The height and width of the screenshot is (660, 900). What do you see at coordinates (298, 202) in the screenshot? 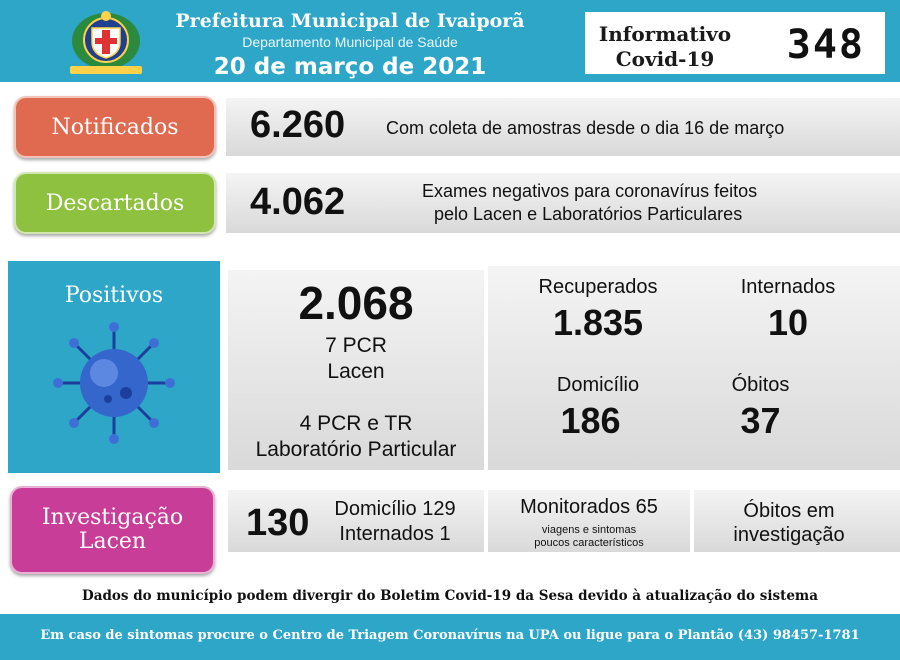
I see `descartados-value: 4.062` at bounding box center [298, 202].